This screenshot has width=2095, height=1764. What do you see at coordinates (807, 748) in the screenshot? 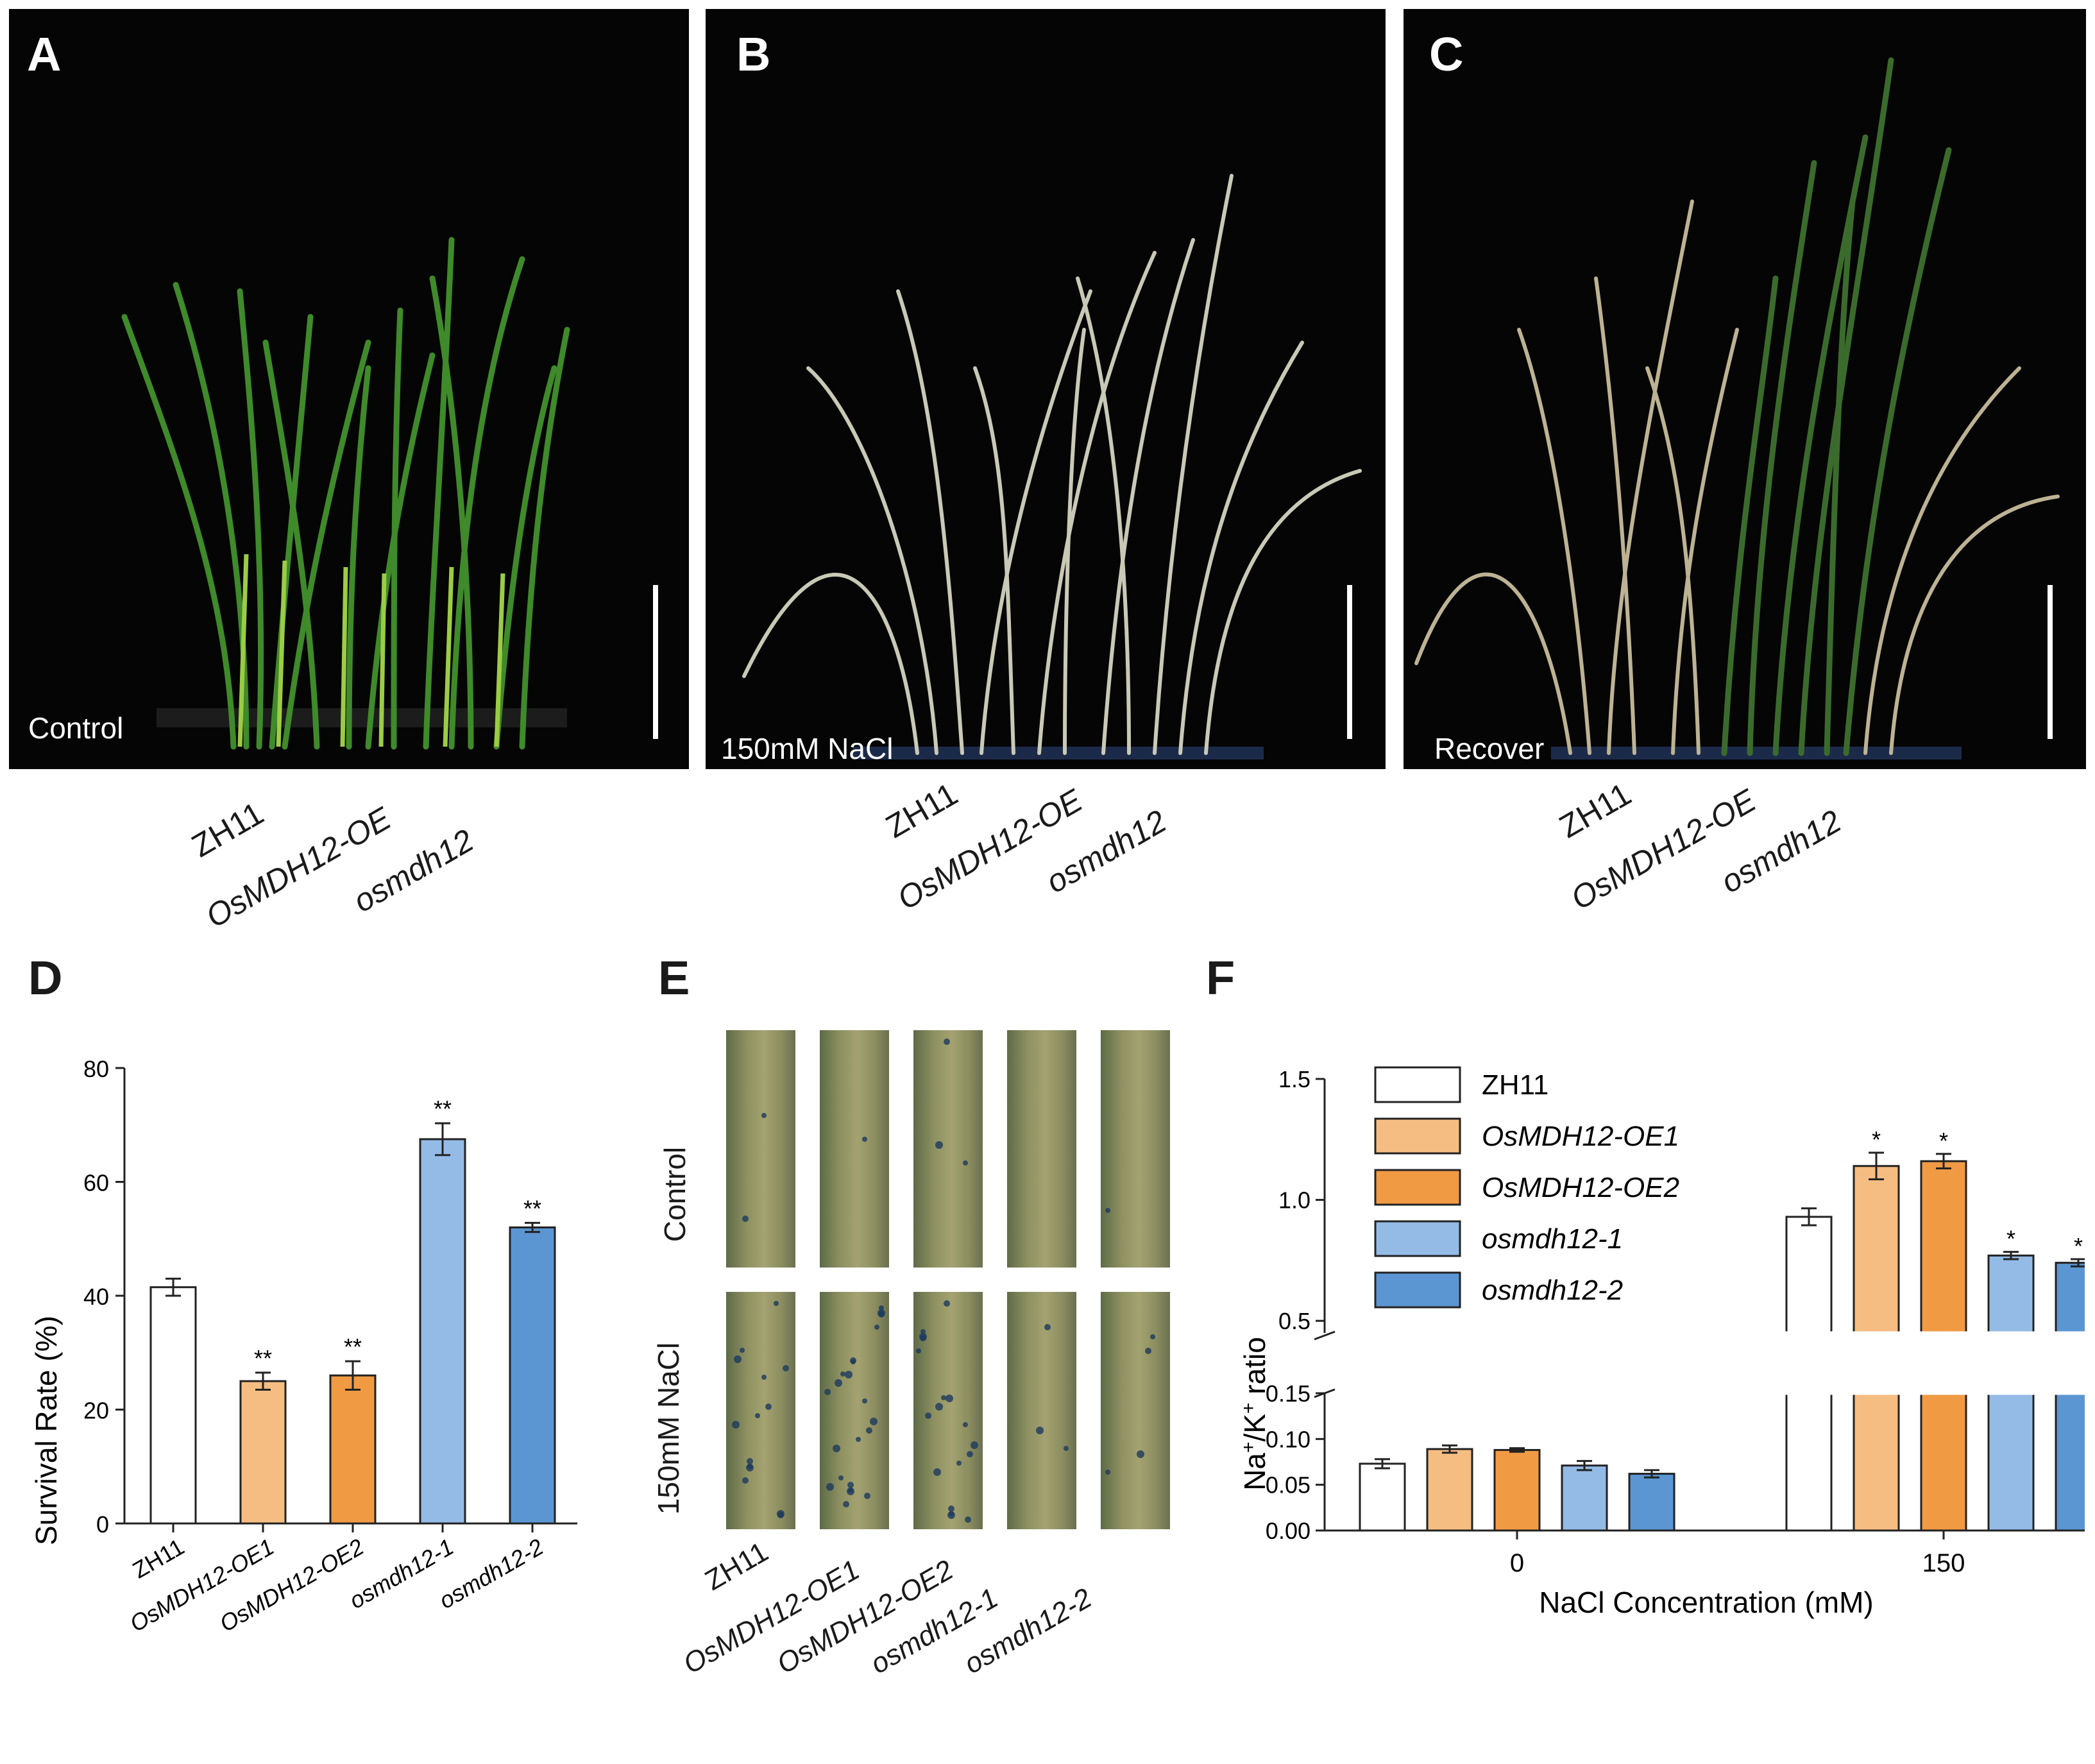
I see `condition-label-nacl: 150mM NaCl` at bounding box center [807, 748].